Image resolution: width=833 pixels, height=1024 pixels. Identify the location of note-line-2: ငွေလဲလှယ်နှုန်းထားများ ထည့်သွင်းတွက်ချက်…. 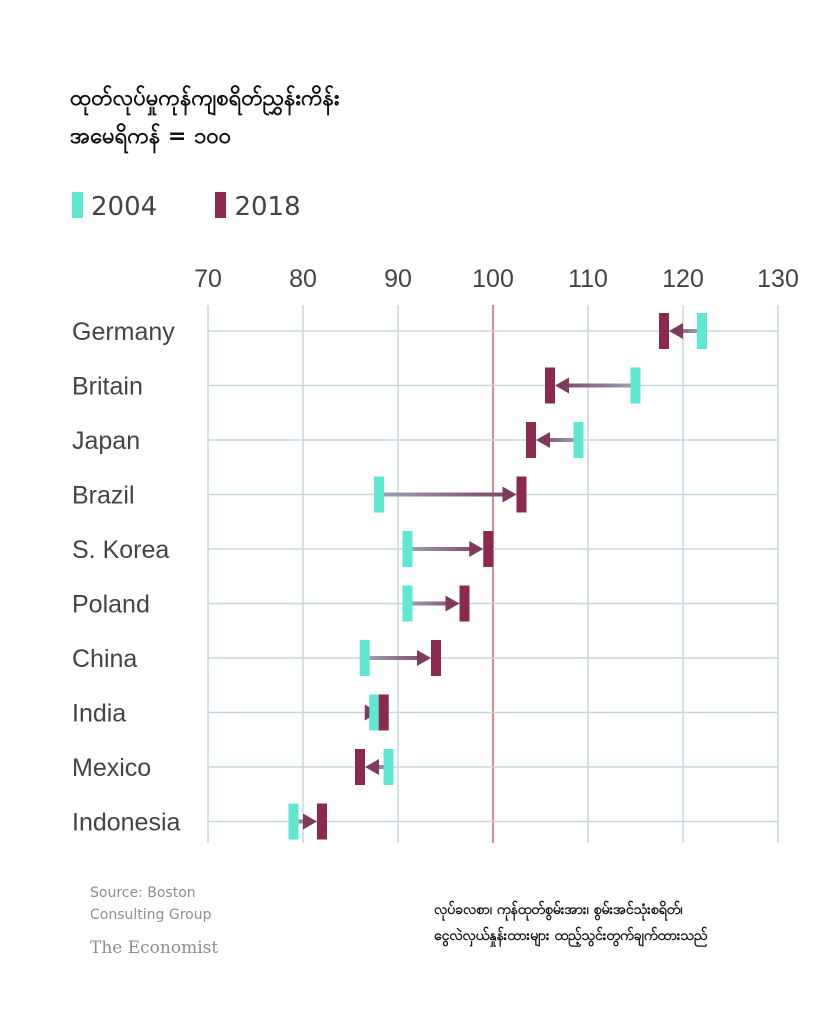
(571, 936).